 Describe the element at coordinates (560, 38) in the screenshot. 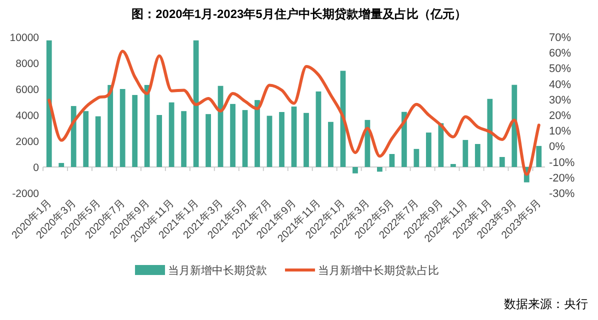

I see `y2-tick-label: 70%` at that location.